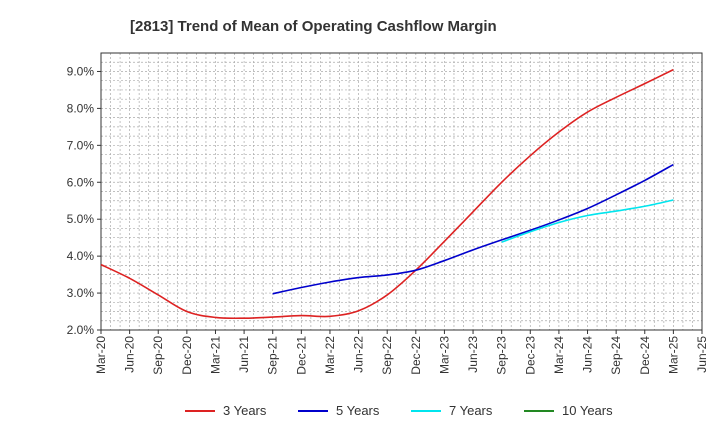 This screenshot has width=720, height=440. I want to click on x-tick-label: Jun-23, so click(473, 354).